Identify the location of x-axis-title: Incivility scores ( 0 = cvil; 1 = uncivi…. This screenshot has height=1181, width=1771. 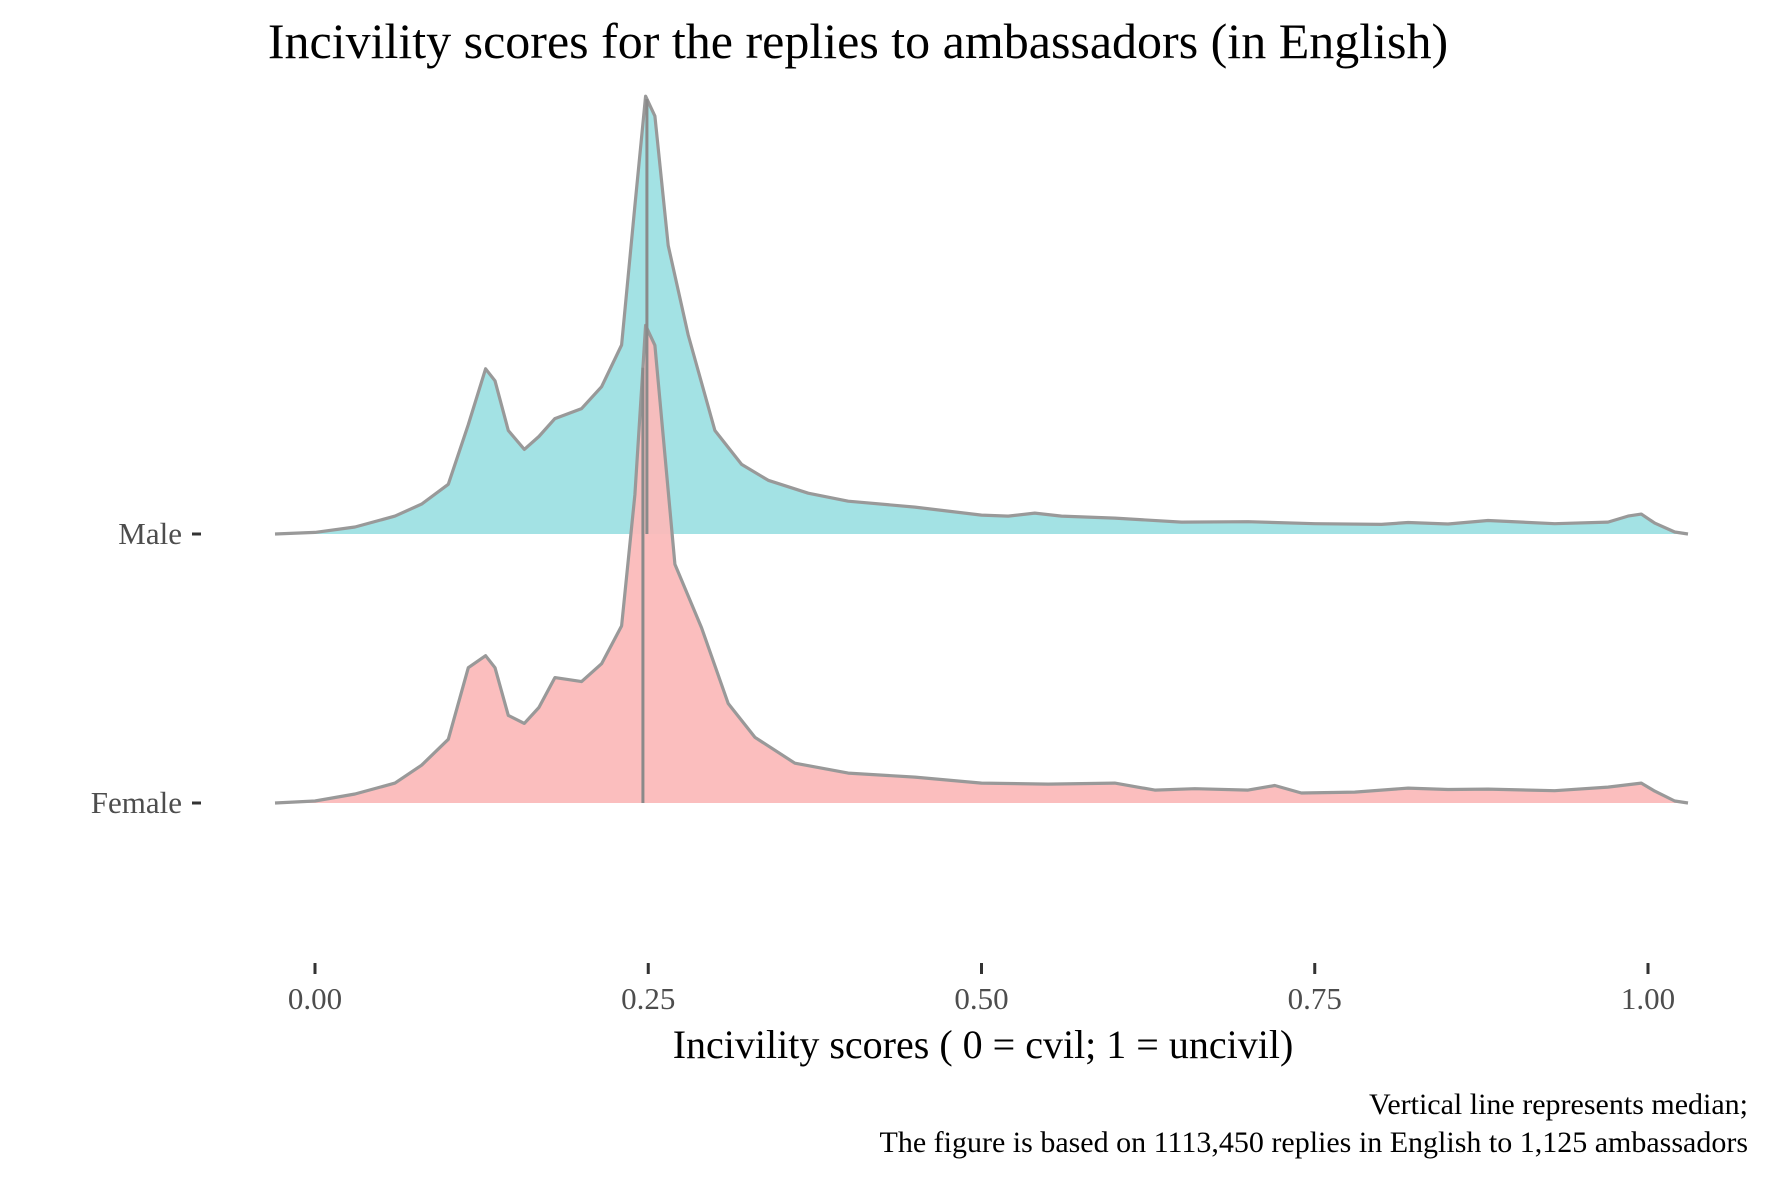
(983, 1044).